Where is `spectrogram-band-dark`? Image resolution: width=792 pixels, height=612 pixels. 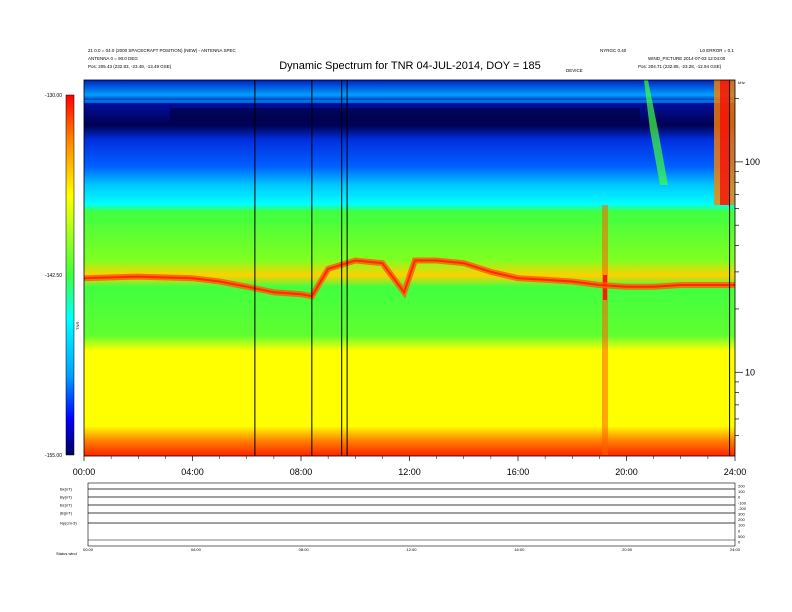
spectrogram-band-dark is located at coordinates (405, 115).